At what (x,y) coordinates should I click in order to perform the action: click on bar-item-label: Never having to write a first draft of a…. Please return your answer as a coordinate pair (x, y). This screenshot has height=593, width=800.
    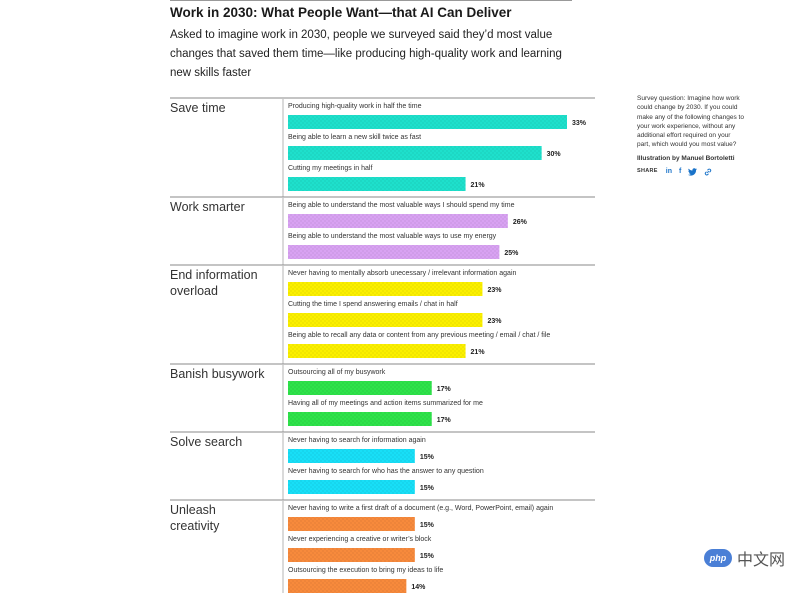
    Looking at the image, I should click on (420, 508).